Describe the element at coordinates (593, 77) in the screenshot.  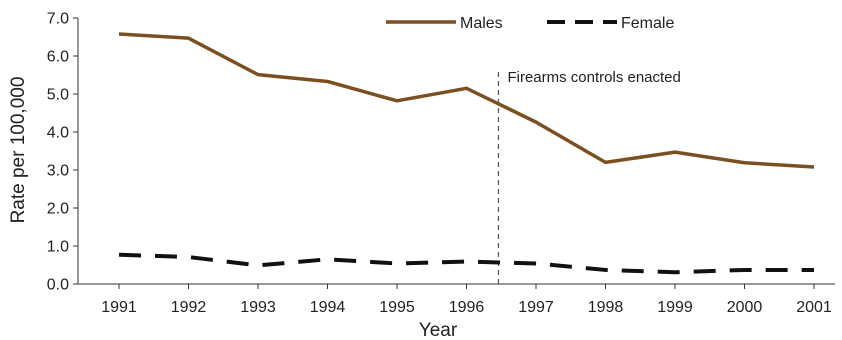
I see `annotation-label: Firearms controls enacted` at that location.